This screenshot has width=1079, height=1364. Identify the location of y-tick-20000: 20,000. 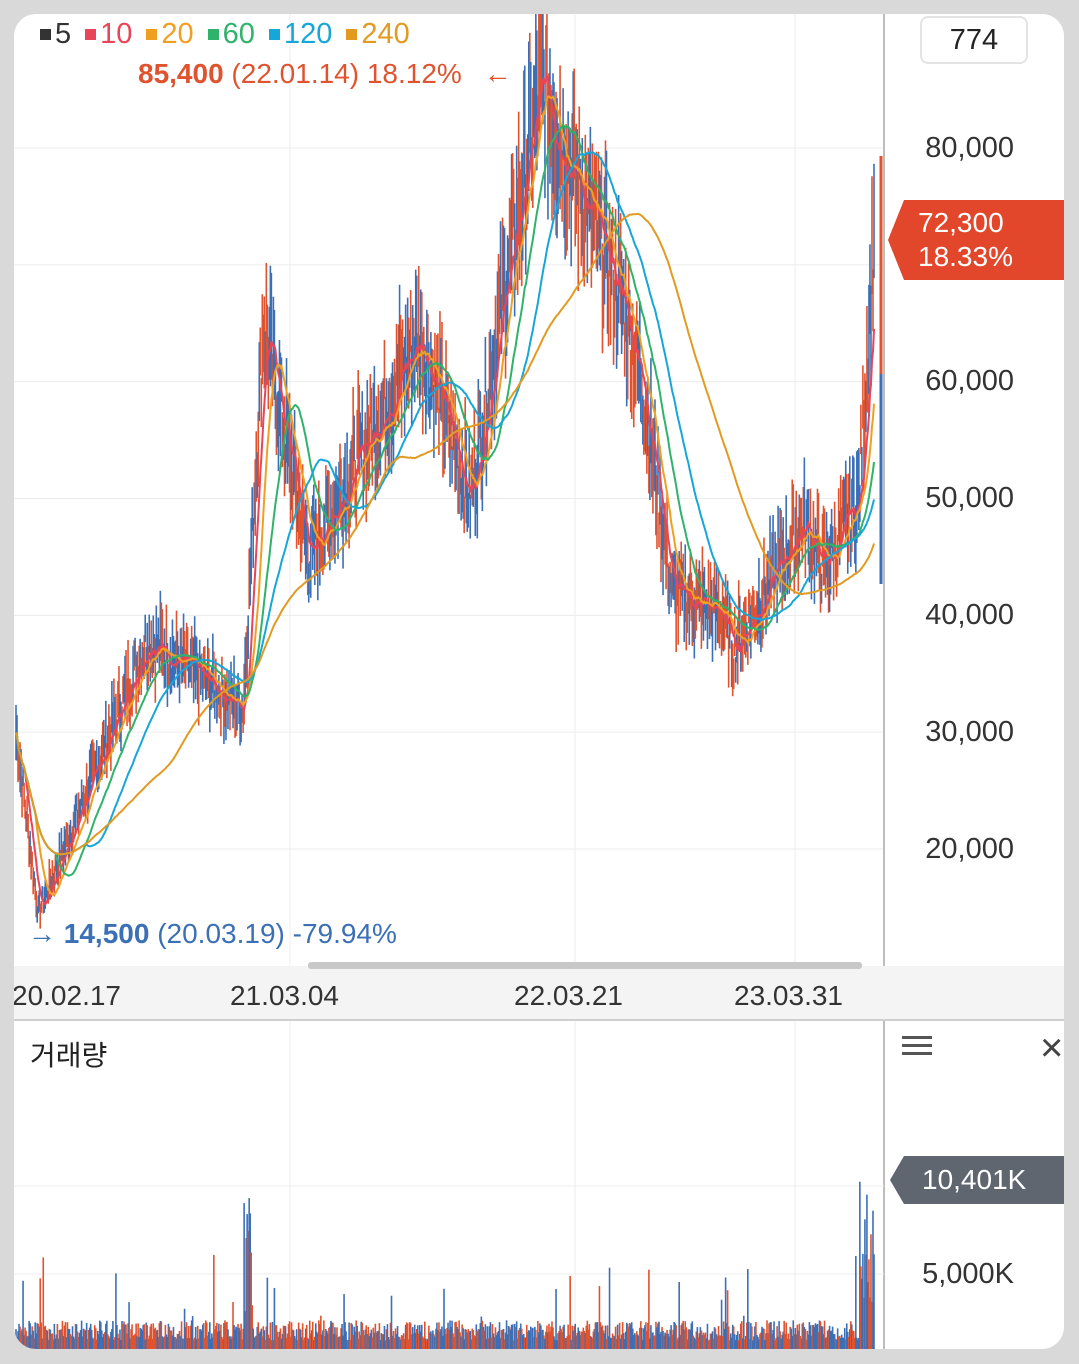
(969, 849).